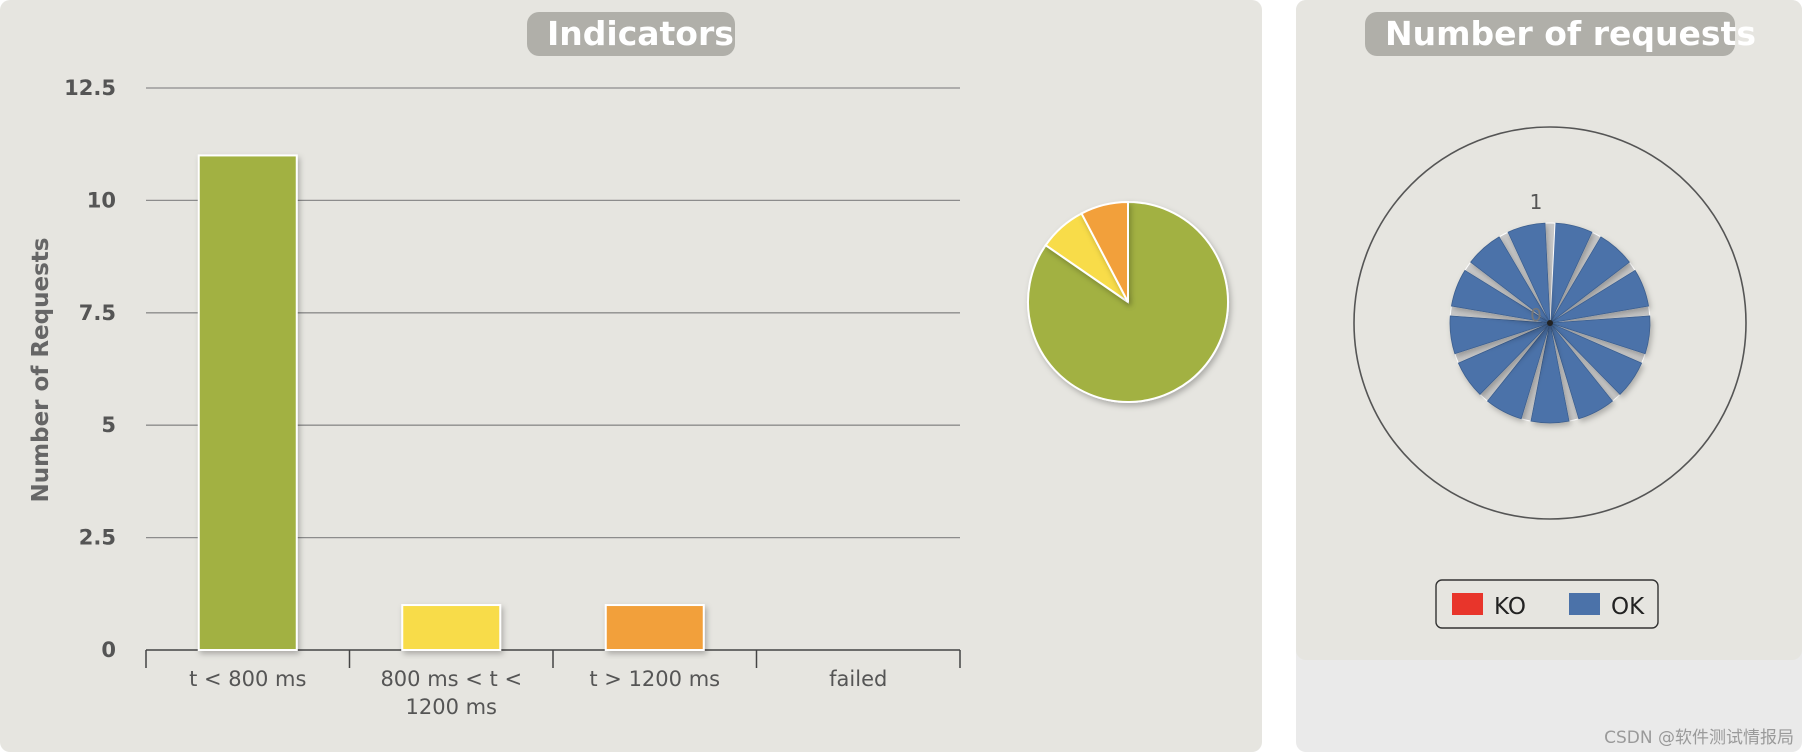 The width and height of the screenshot is (1802, 754). I want to click on legend-label: KO, so click(1510, 607).